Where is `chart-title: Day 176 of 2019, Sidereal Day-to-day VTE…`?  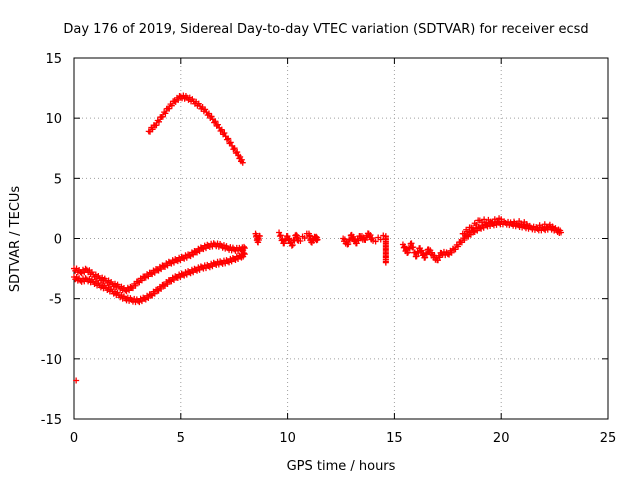 chart-title: Day 176 of 2019, Sidereal Day-to-day VTE… is located at coordinates (325, 29).